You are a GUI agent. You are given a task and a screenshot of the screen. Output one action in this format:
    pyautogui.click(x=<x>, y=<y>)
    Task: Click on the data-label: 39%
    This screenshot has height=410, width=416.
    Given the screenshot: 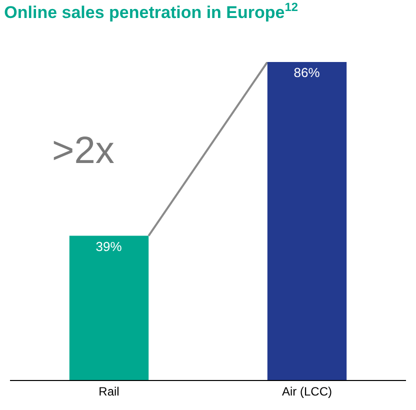 What is the action you would take?
    pyautogui.click(x=109, y=246)
    